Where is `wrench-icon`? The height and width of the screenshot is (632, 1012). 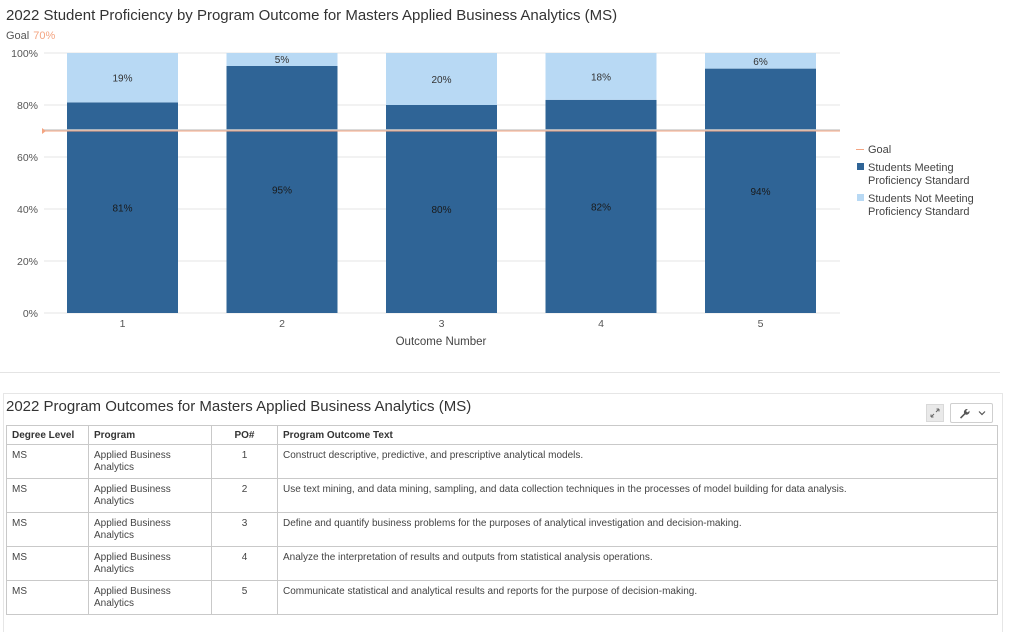
wrench-icon is located at coordinates (964, 414).